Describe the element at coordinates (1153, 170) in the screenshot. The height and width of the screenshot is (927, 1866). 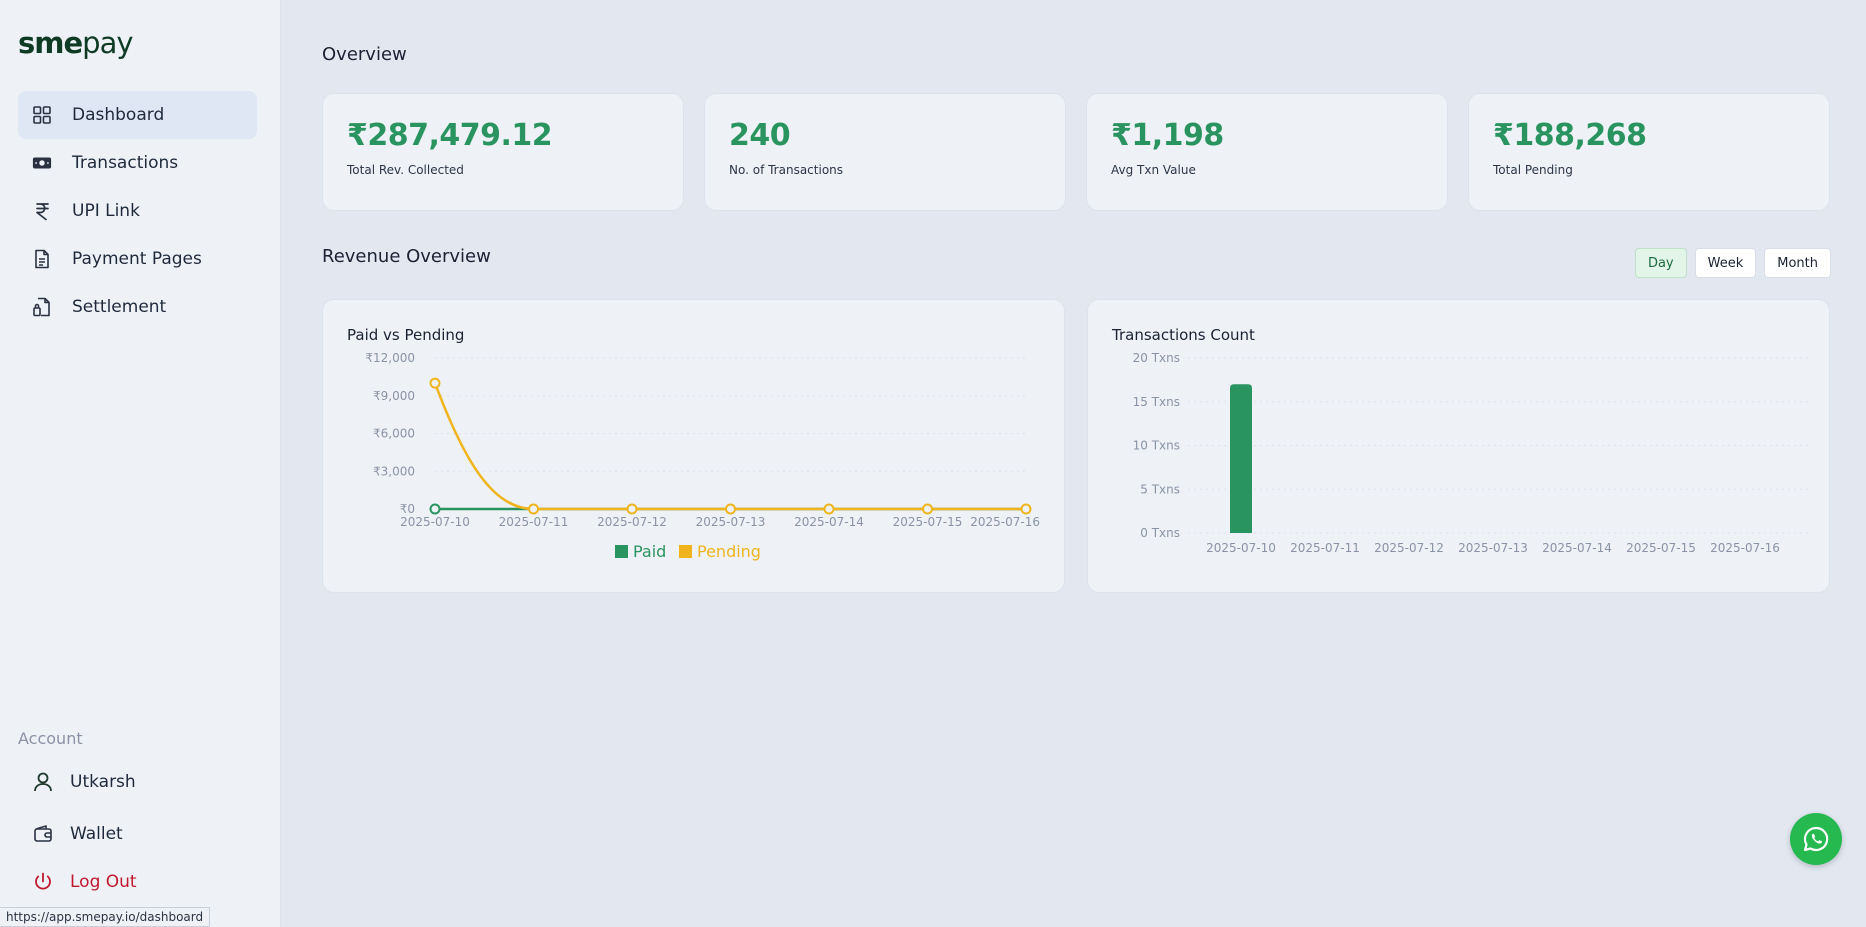
I see `stat-label: Avg Txn Value` at that location.